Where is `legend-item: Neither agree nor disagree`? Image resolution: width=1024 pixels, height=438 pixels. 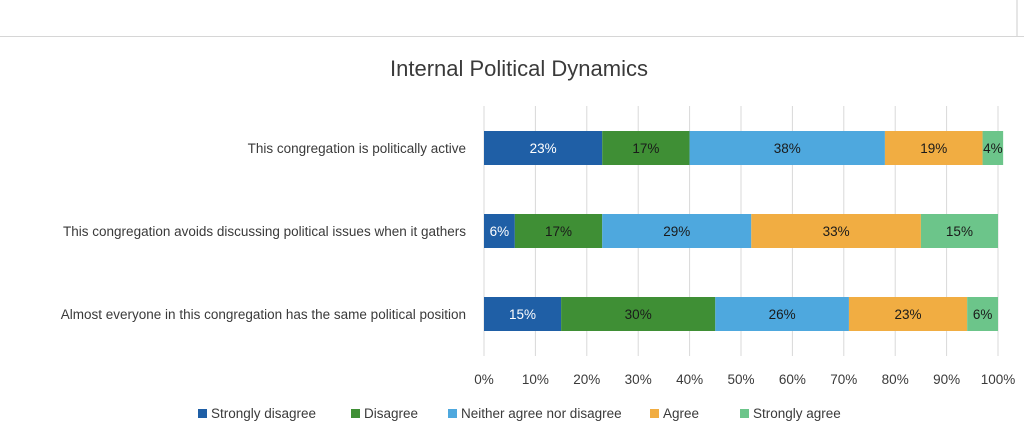
legend-item: Neither agree nor disagree is located at coordinates (535, 413).